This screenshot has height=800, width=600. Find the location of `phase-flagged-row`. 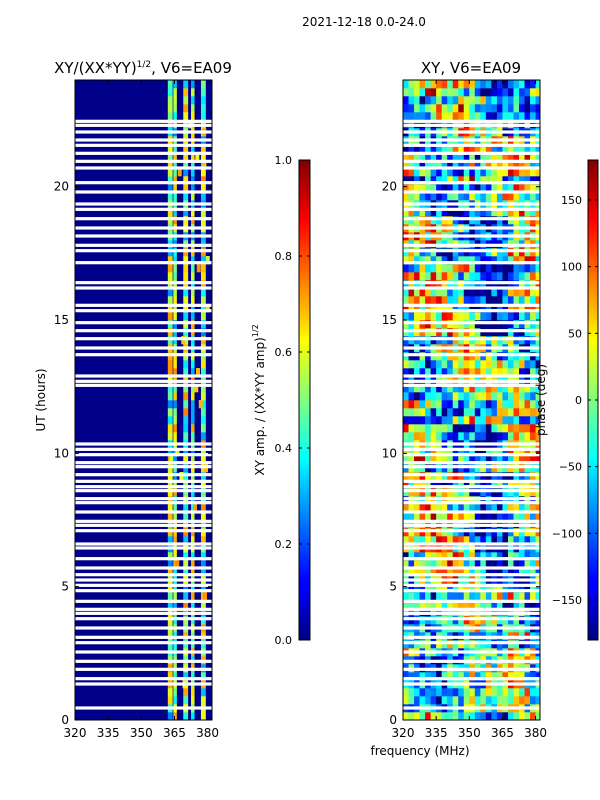

phase-flagged-row is located at coordinates (471, 348).